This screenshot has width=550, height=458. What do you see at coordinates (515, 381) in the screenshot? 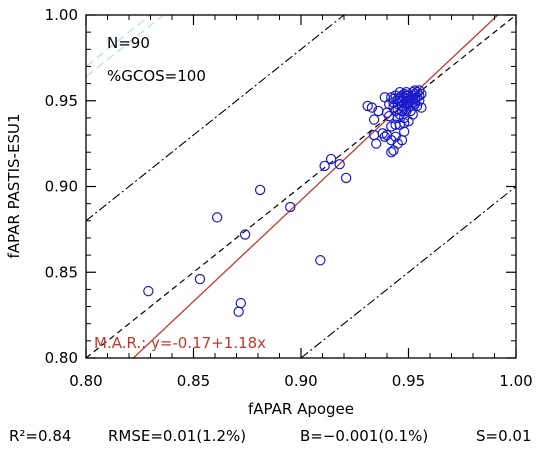
I see `x-tick-label: 1.00` at bounding box center [515, 381].